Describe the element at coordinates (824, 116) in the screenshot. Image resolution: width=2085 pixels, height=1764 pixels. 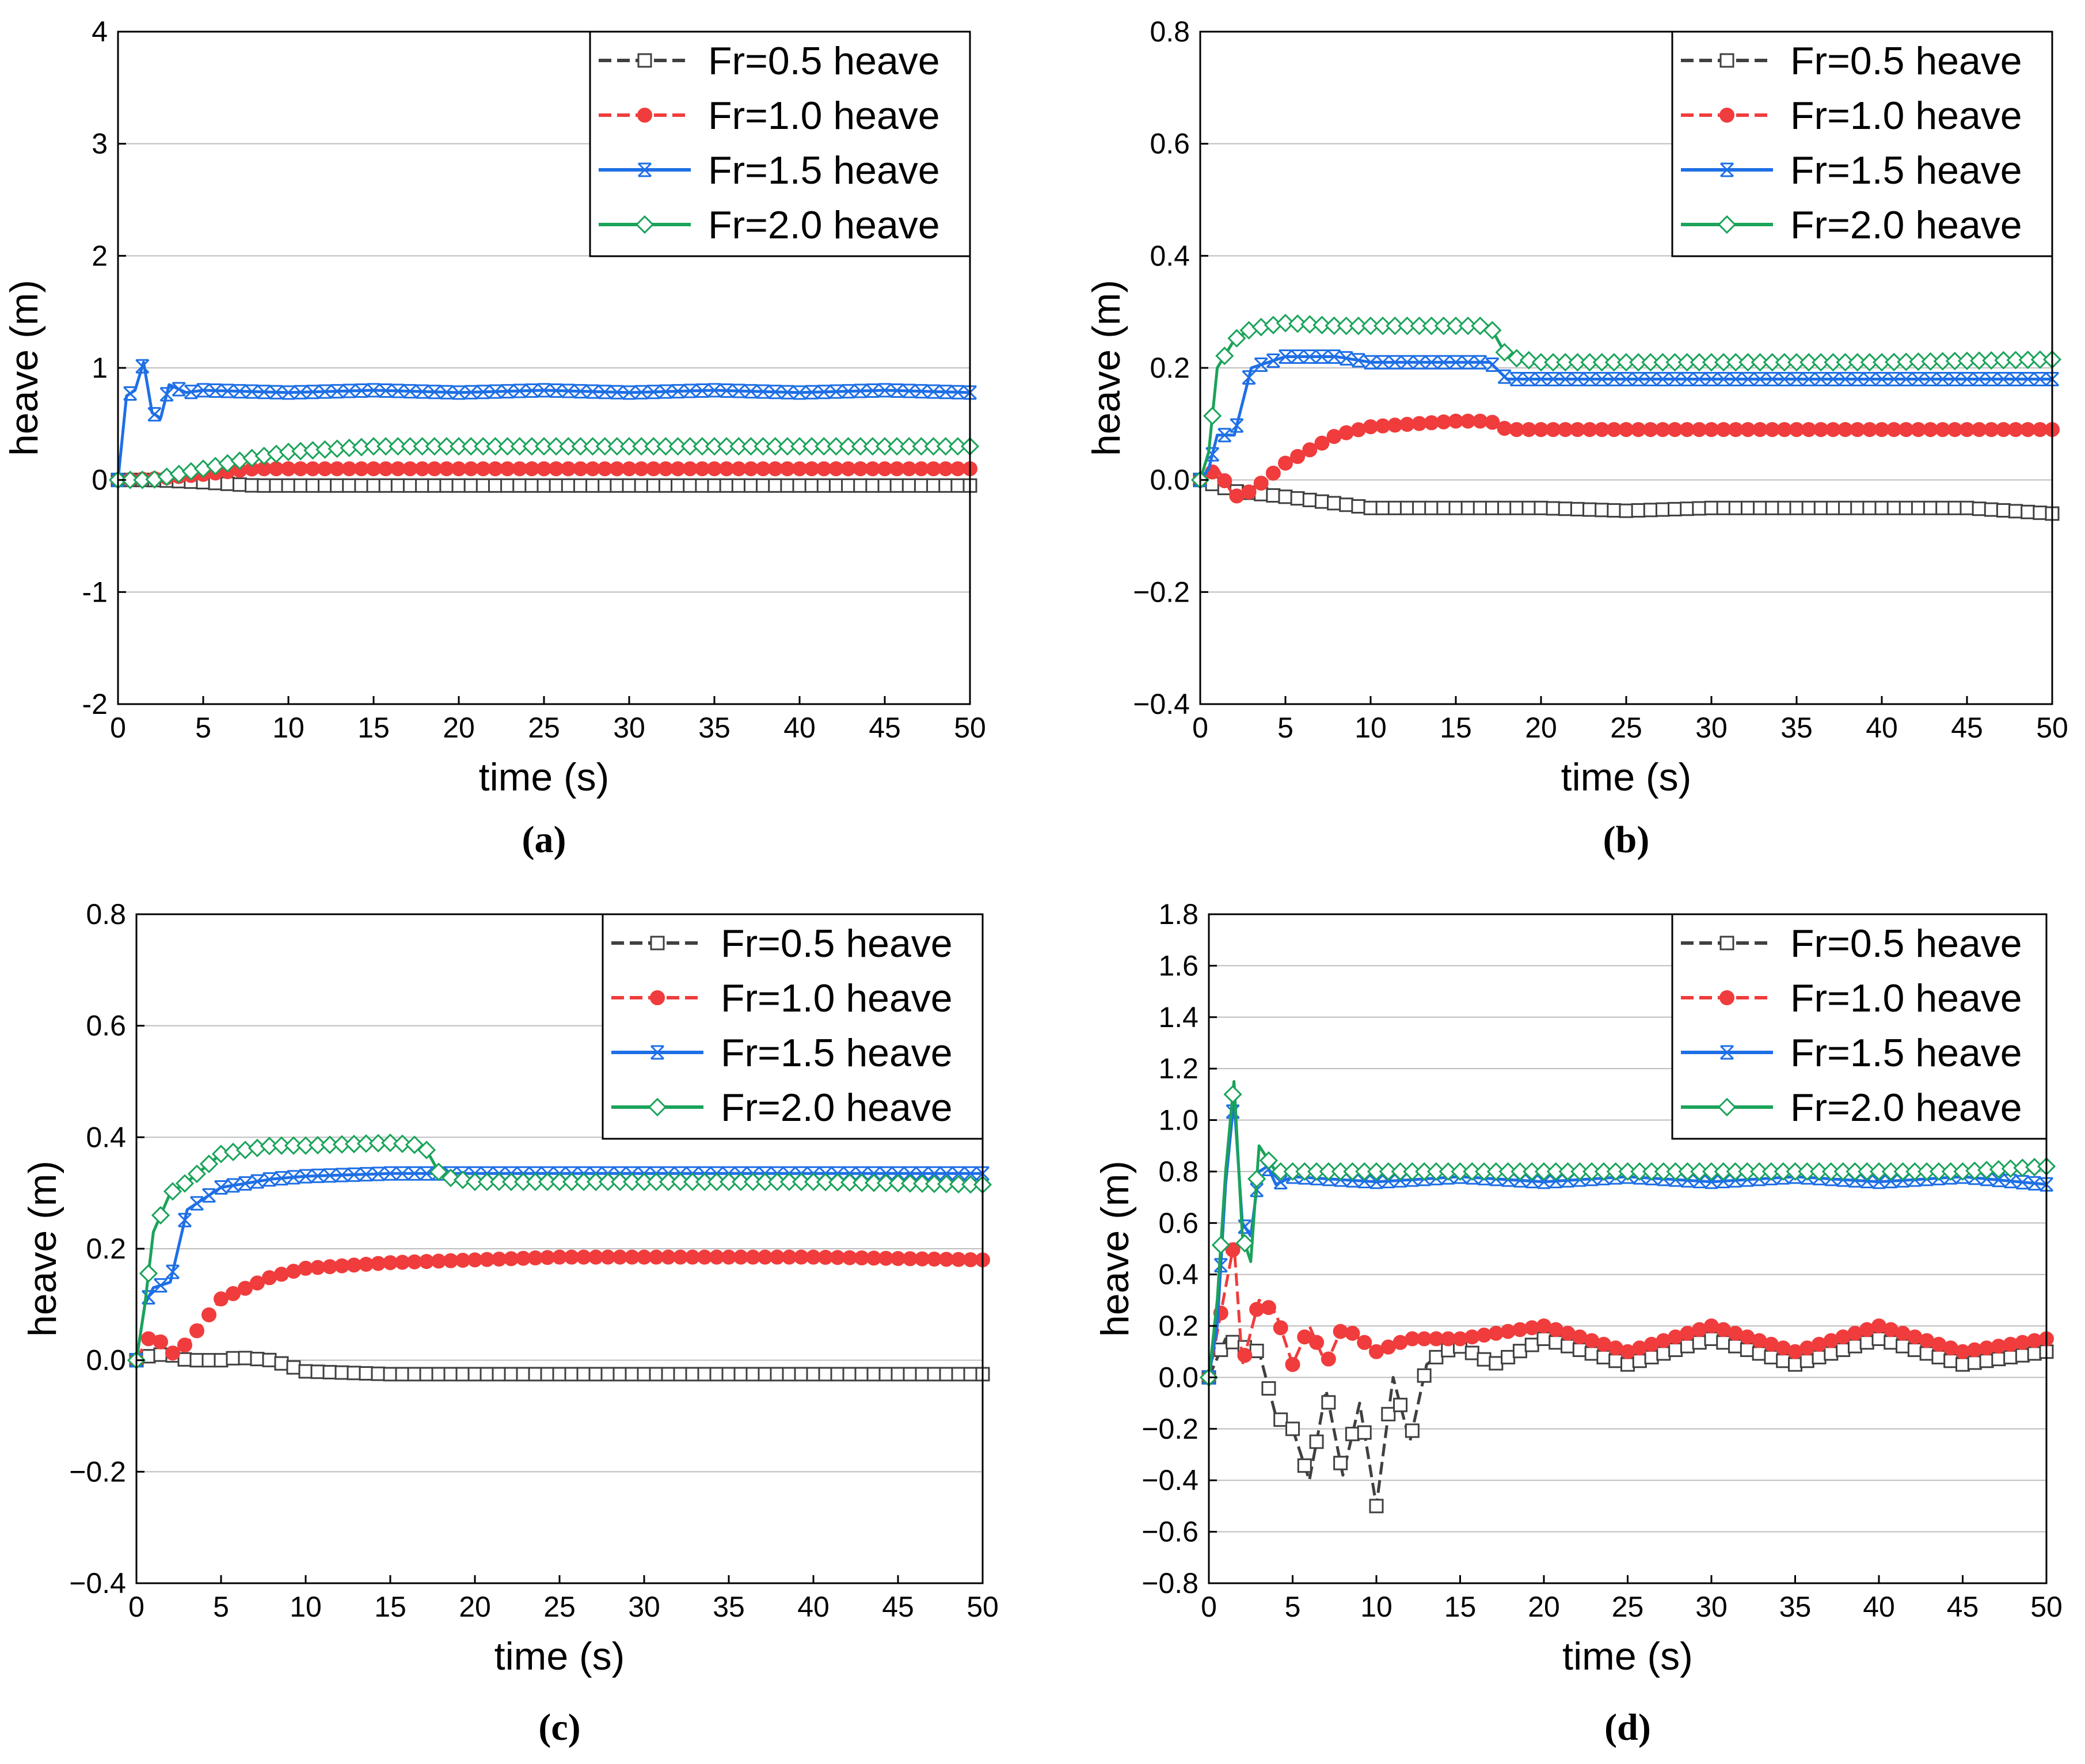
I see `legend-entry: Fr=1.0 heave` at that location.